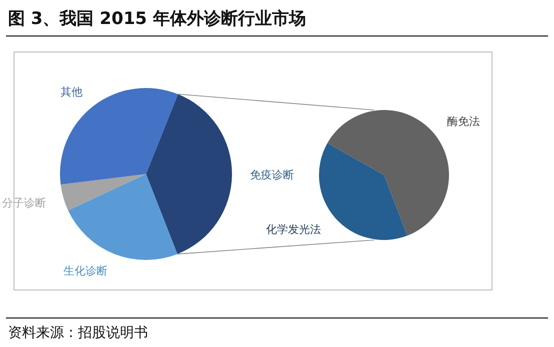  I want to click on slice-label: 化学发光法, so click(294, 229).